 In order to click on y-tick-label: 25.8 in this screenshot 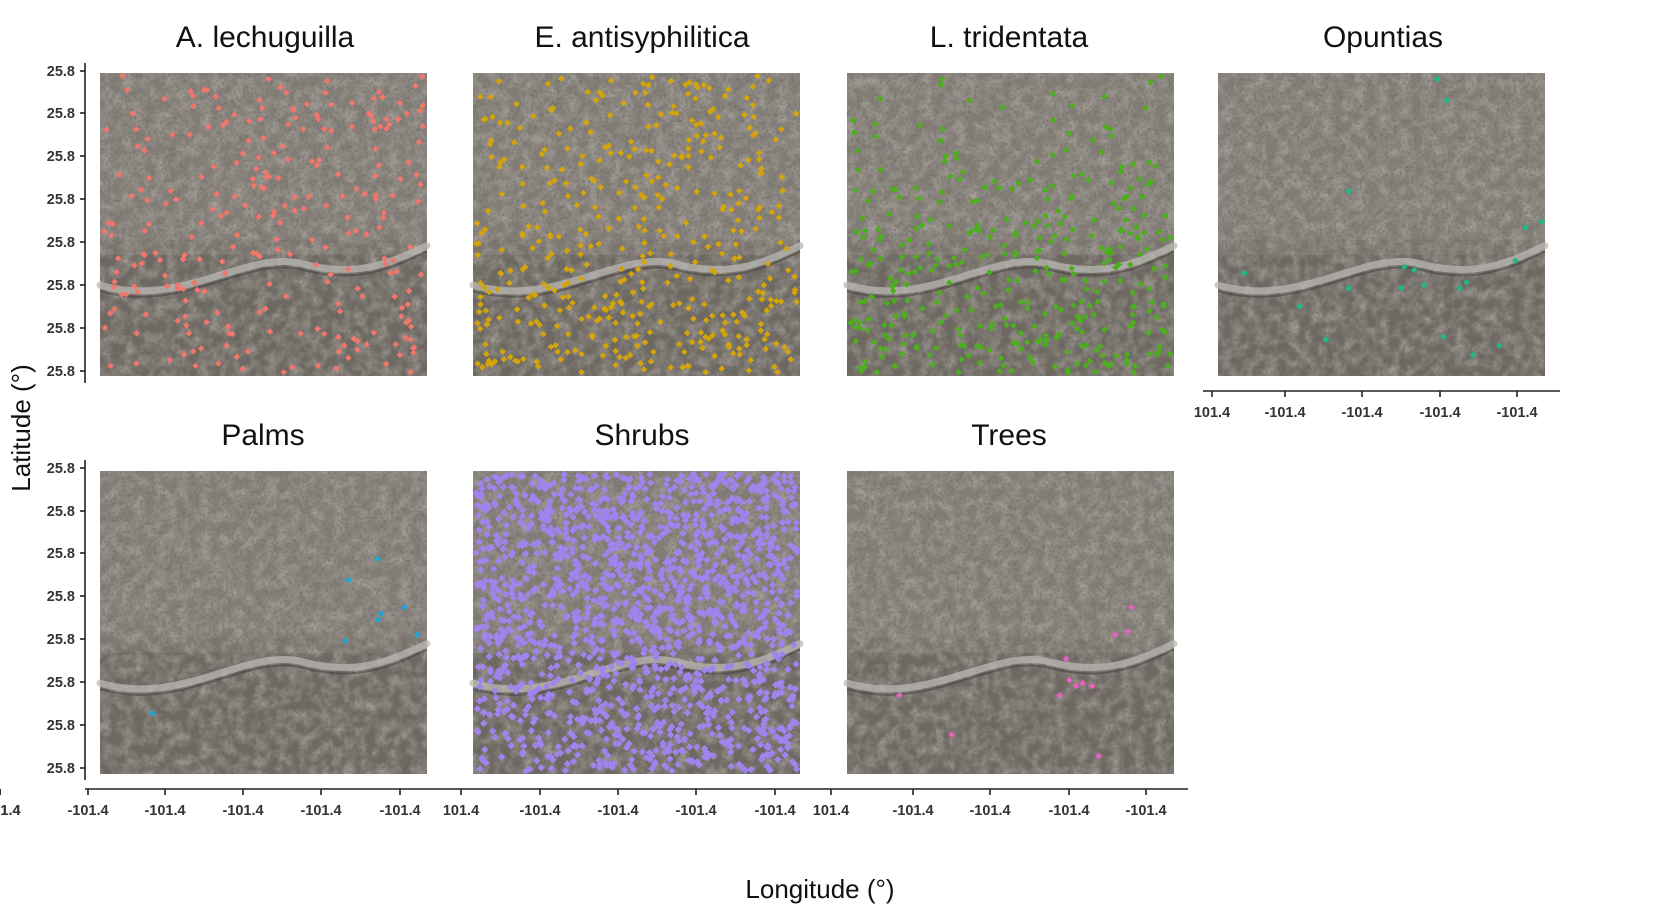, I will do `click(61, 597)`.